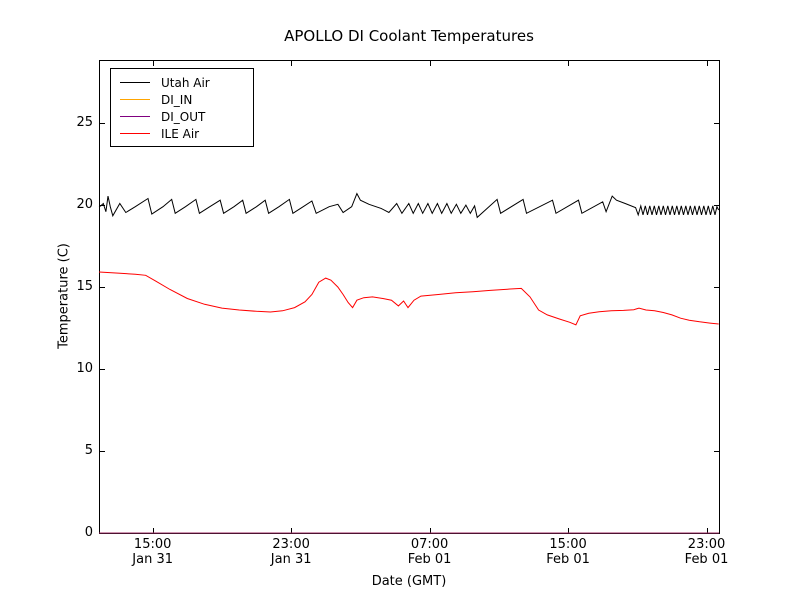 The image size is (800, 600). What do you see at coordinates (409, 581) in the screenshot?
I see `x-axis-label: Date (GMT)` at bounding box center [409, 581].